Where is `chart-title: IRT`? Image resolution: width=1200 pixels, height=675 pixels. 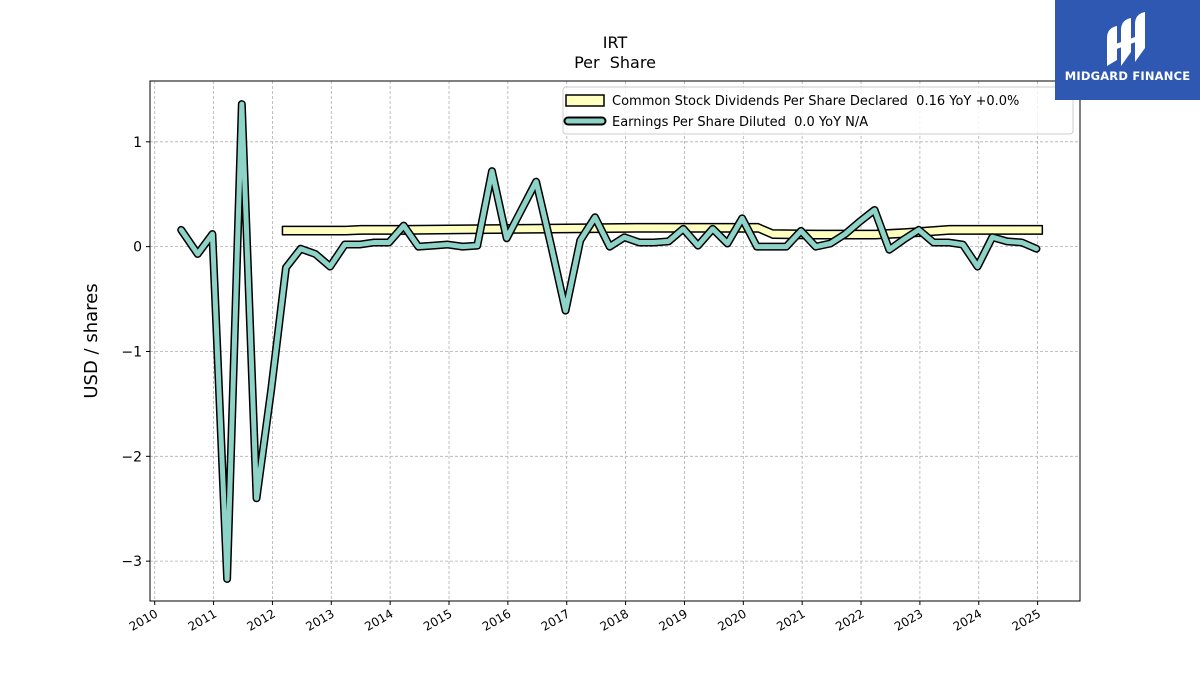
chart-title: IRT is located at coordinates (615, 42).